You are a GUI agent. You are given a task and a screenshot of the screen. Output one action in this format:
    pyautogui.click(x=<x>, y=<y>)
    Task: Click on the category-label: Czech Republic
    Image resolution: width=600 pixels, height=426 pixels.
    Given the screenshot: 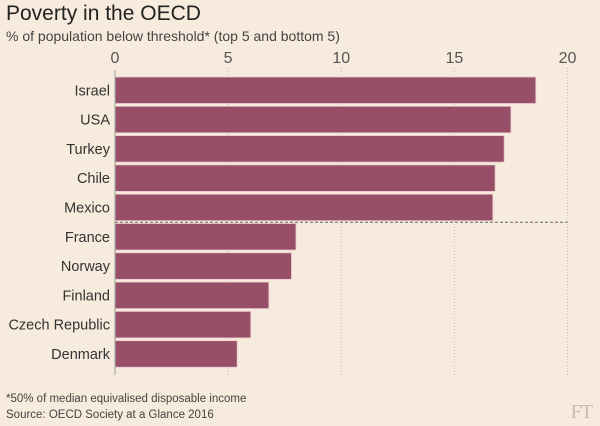 What is the action you would take?
    pyautogui.click(x=59, y=326)
    